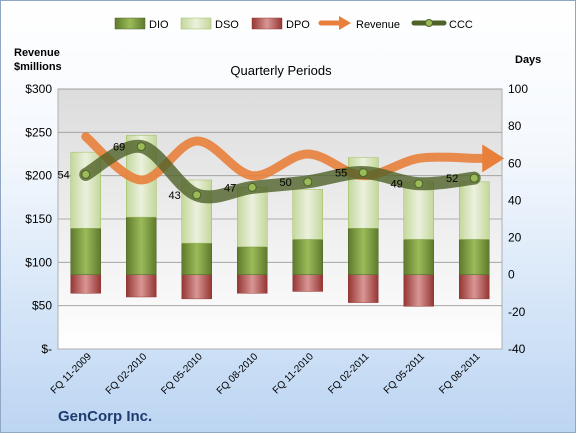  I want to click on x-tick-label: FQ 08-2010, so click(238, 374).